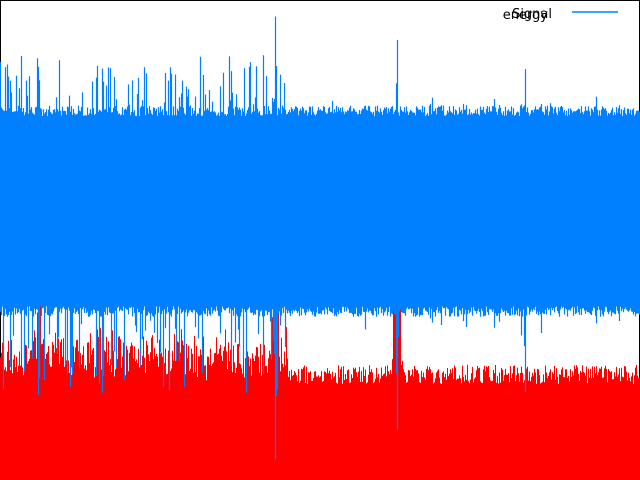 The height and width of the screenshot is (480, 640). I want to click on legend-label-energy: energy, so click(526, 15).